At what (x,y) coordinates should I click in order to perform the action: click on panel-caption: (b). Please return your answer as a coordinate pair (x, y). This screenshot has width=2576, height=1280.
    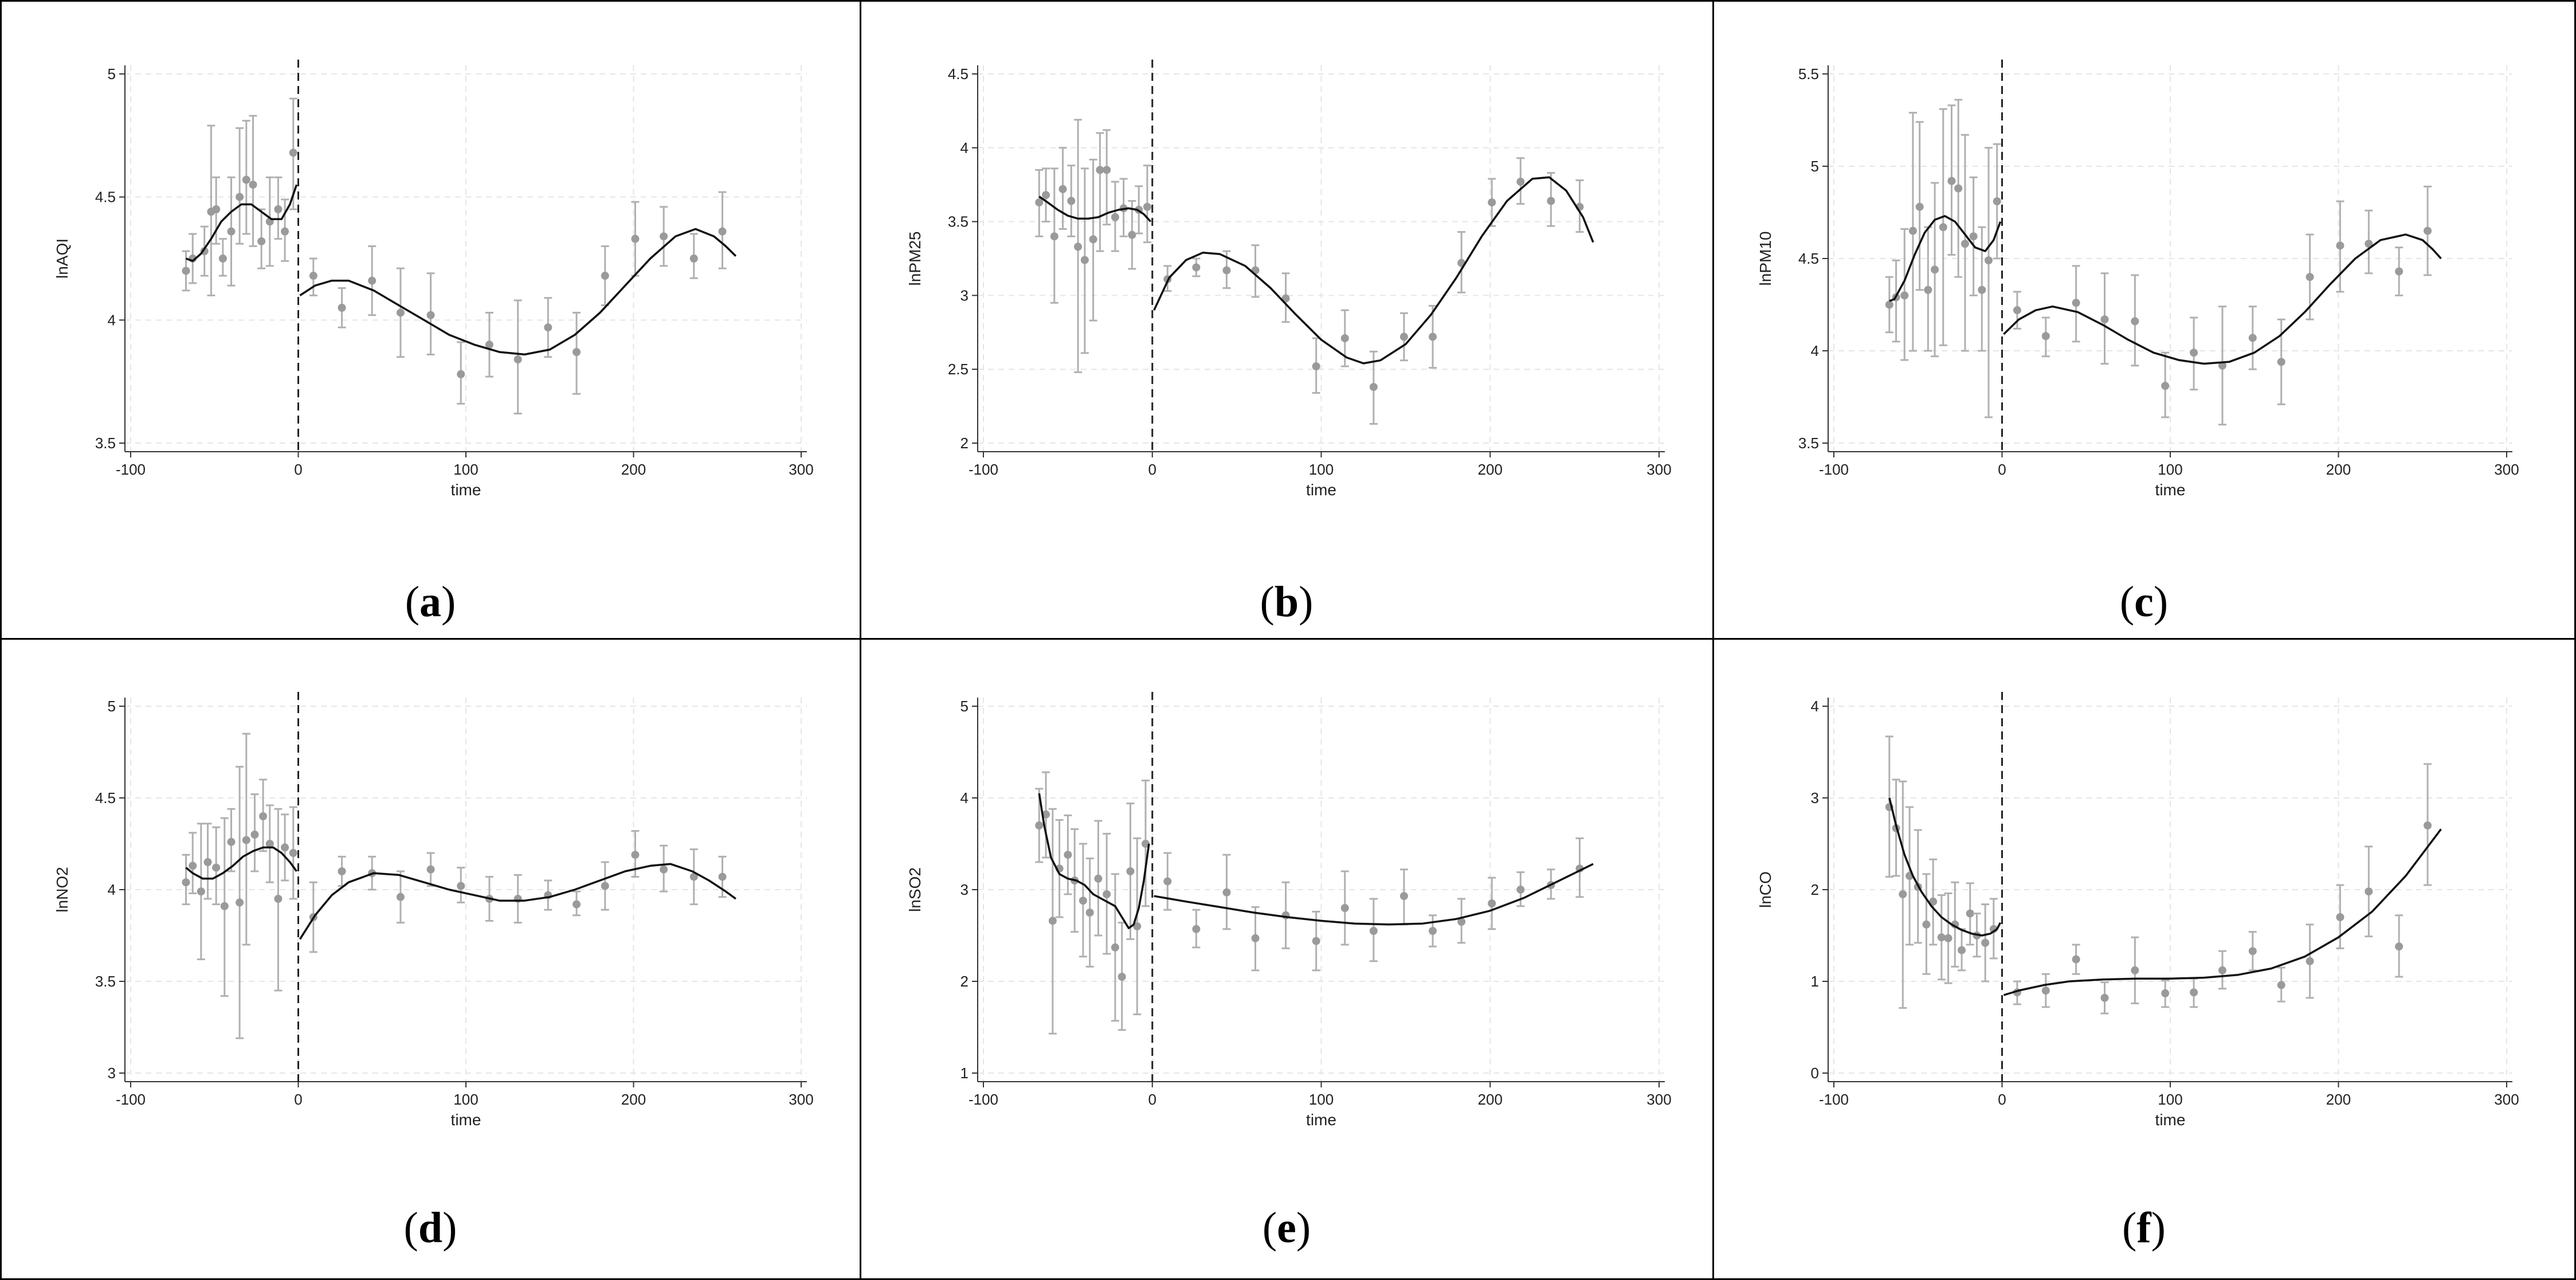
    Looking at the image, I should click on (1287, 602).